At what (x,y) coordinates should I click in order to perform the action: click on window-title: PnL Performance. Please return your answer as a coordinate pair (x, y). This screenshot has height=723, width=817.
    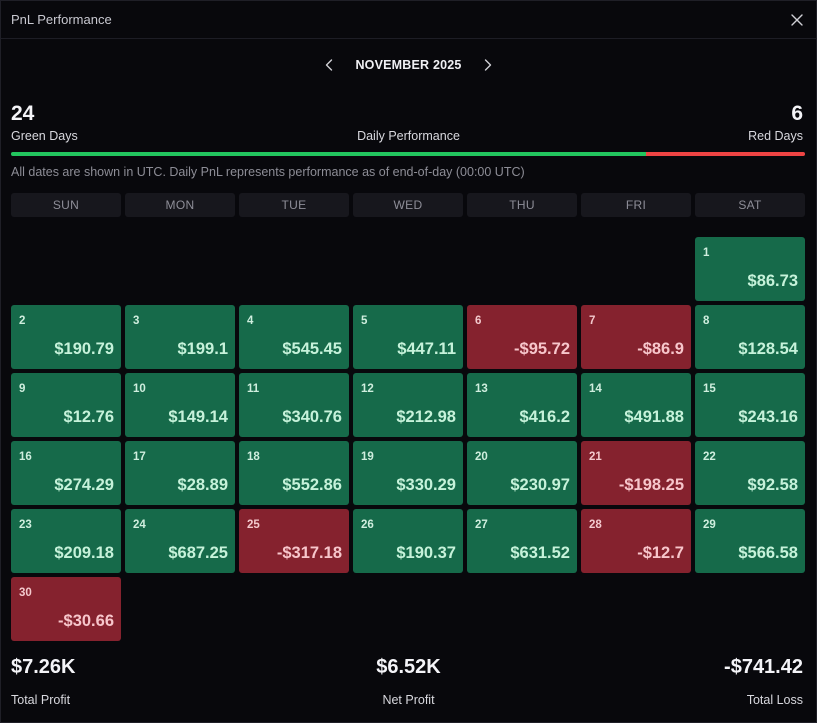
    Looking at the image, I should click on (61, 19).